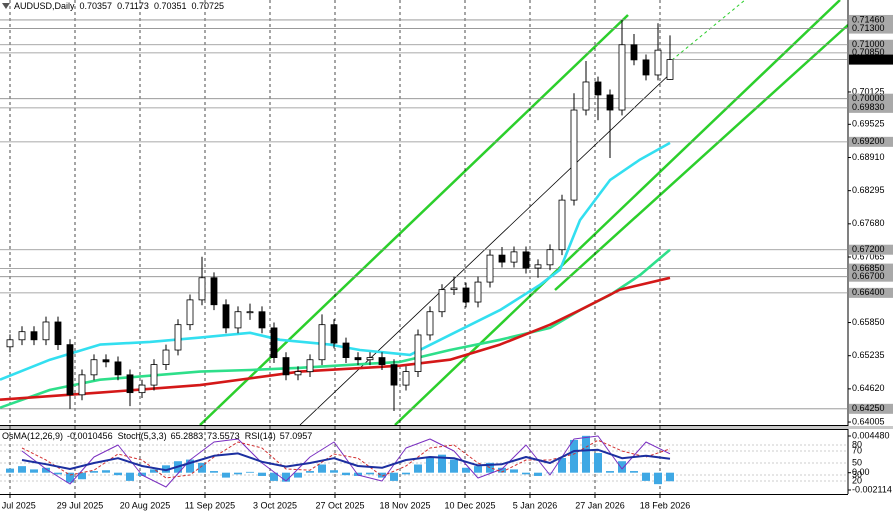  I want to click on current-price-box, so click(871, 59).